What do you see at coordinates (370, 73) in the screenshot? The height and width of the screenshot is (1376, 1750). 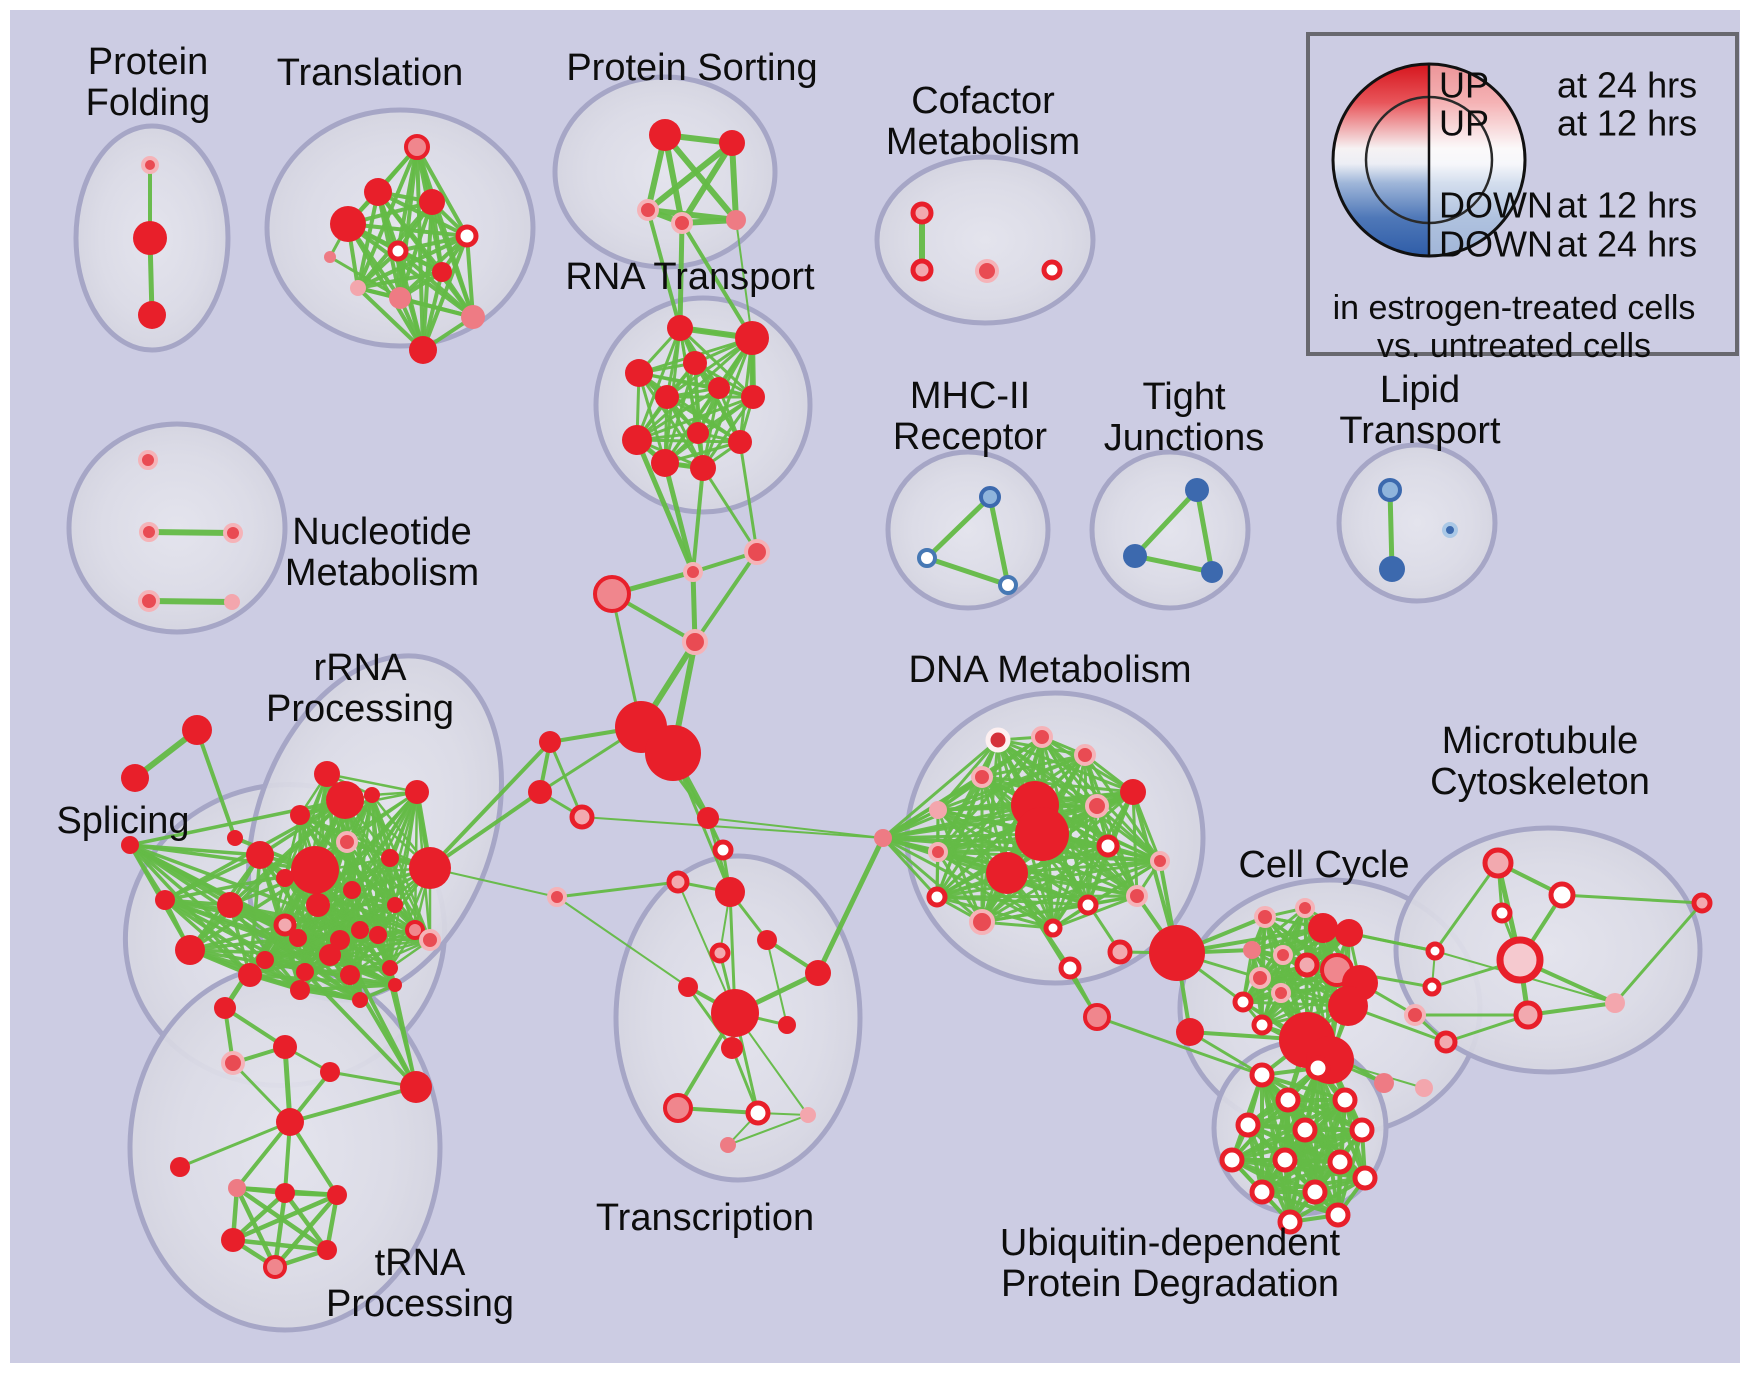 I see `cluster-label-tr: Translation` at bounding box center [370, 73].